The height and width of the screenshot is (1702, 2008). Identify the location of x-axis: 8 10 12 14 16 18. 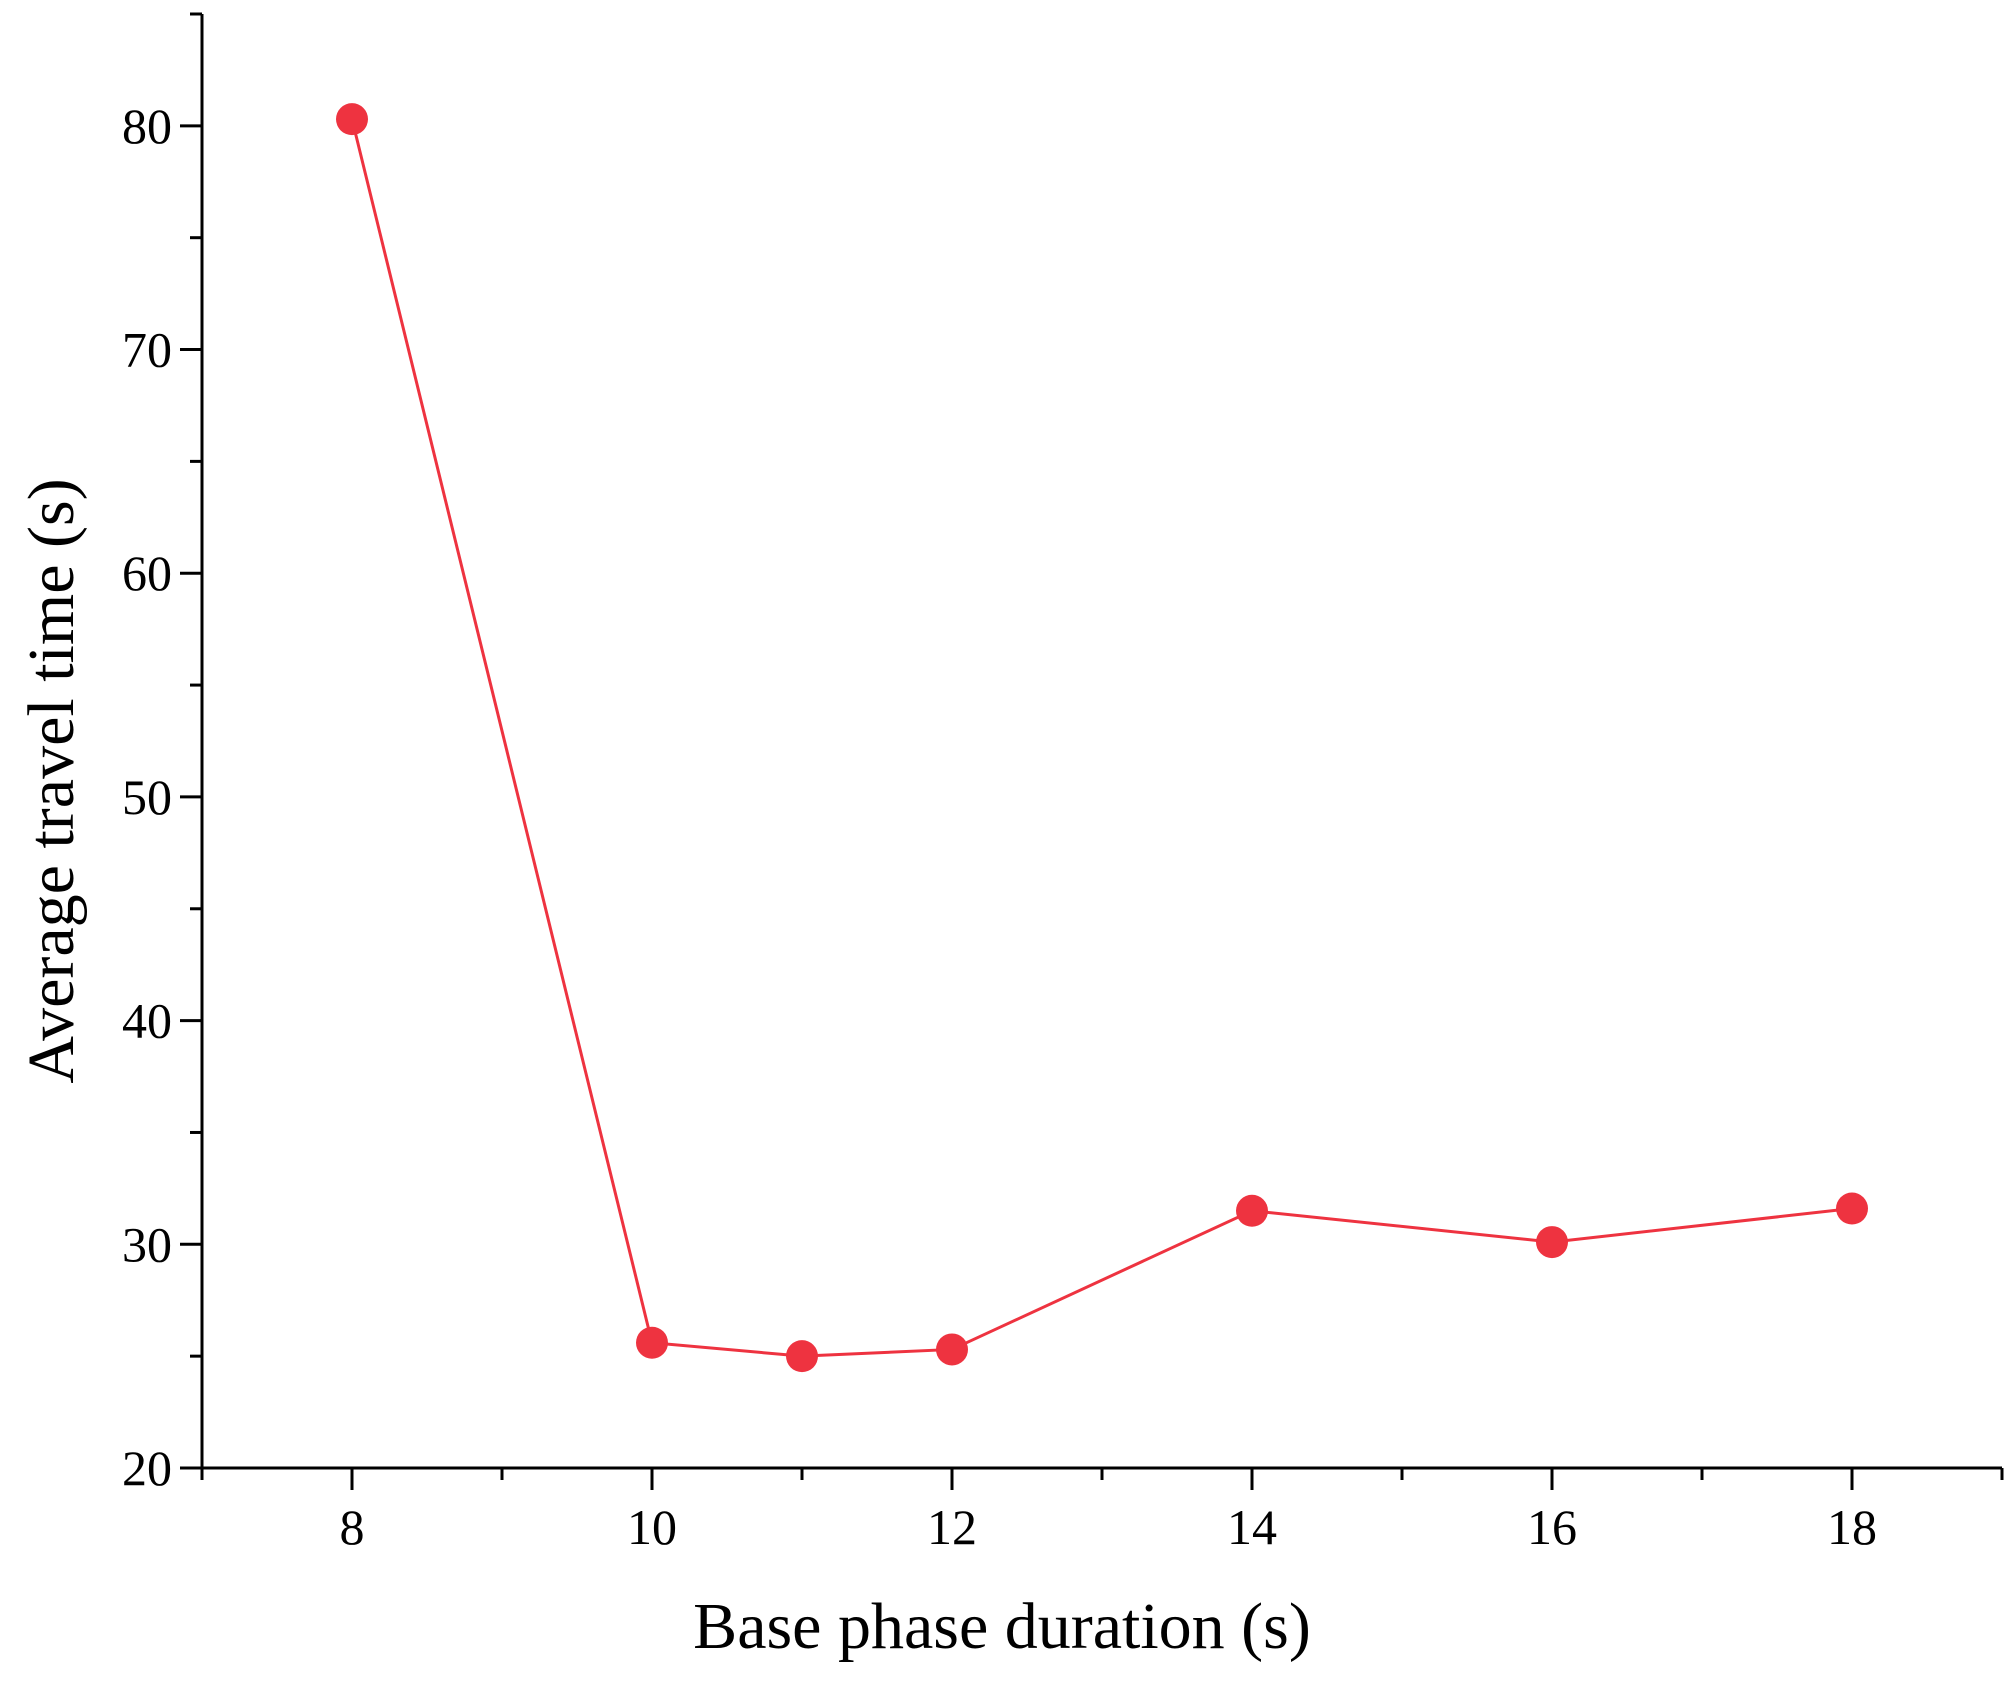
(1102, 1510).